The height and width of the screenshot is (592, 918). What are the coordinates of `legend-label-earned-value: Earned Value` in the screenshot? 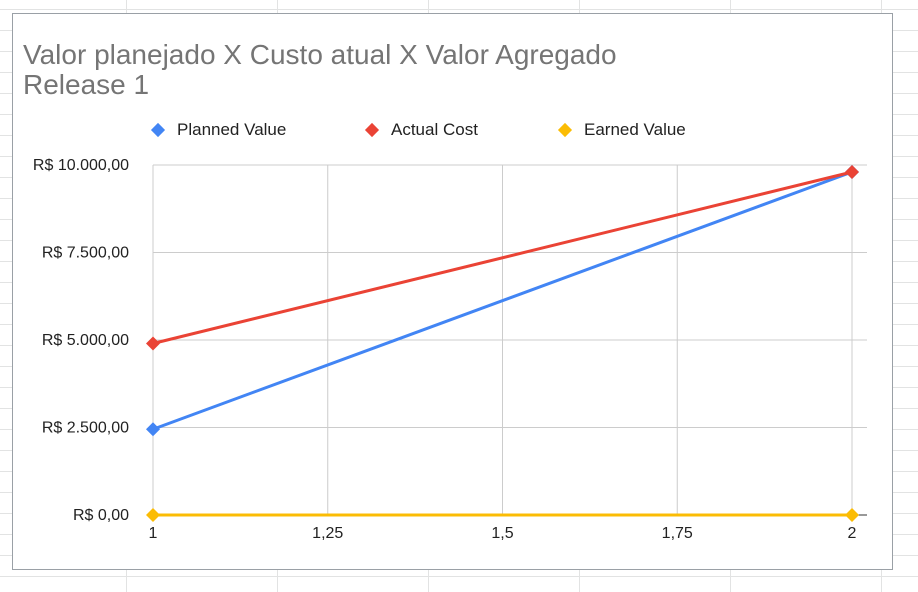 It's located at (635, 129).